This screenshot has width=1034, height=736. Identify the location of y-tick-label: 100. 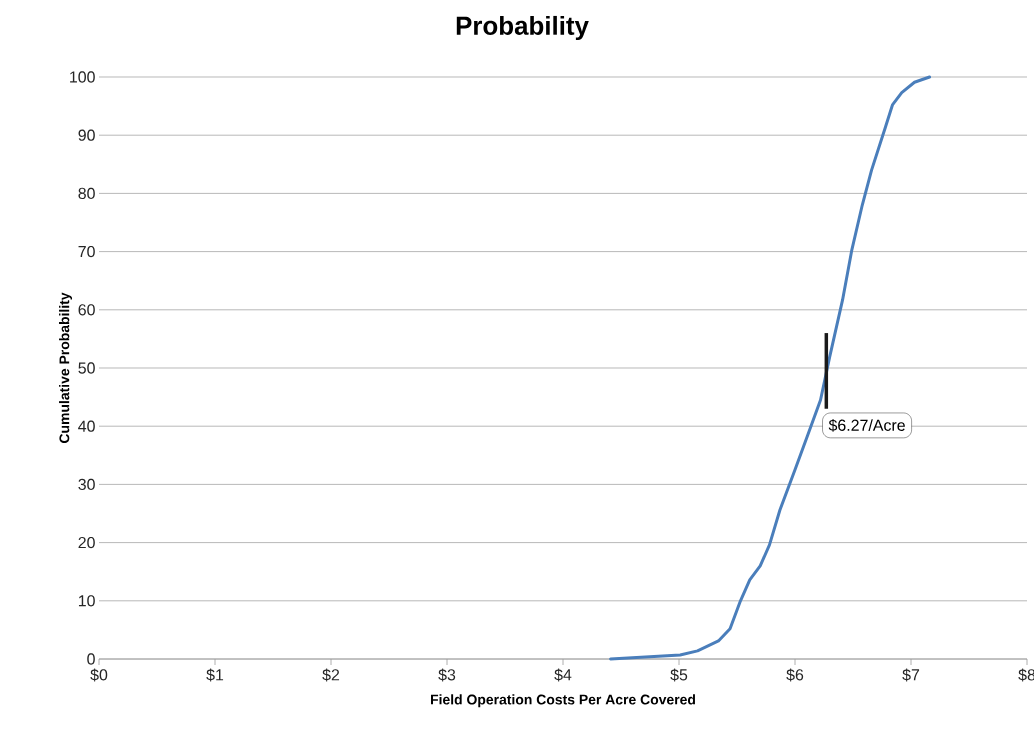
(82, 77).